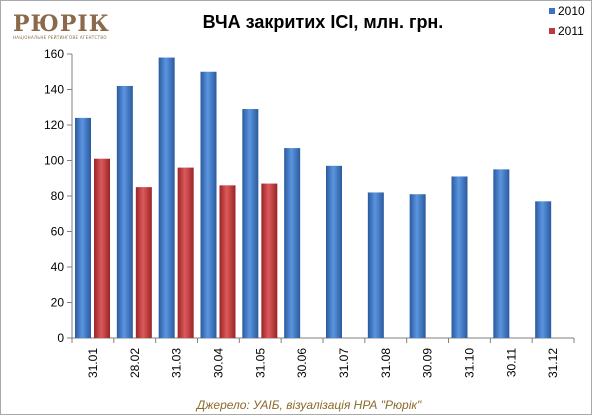  What do you see at coordinates (386, 363) in the screenshot?
I see `x-tick-label: 31.08` at bounding box center [386, 363].